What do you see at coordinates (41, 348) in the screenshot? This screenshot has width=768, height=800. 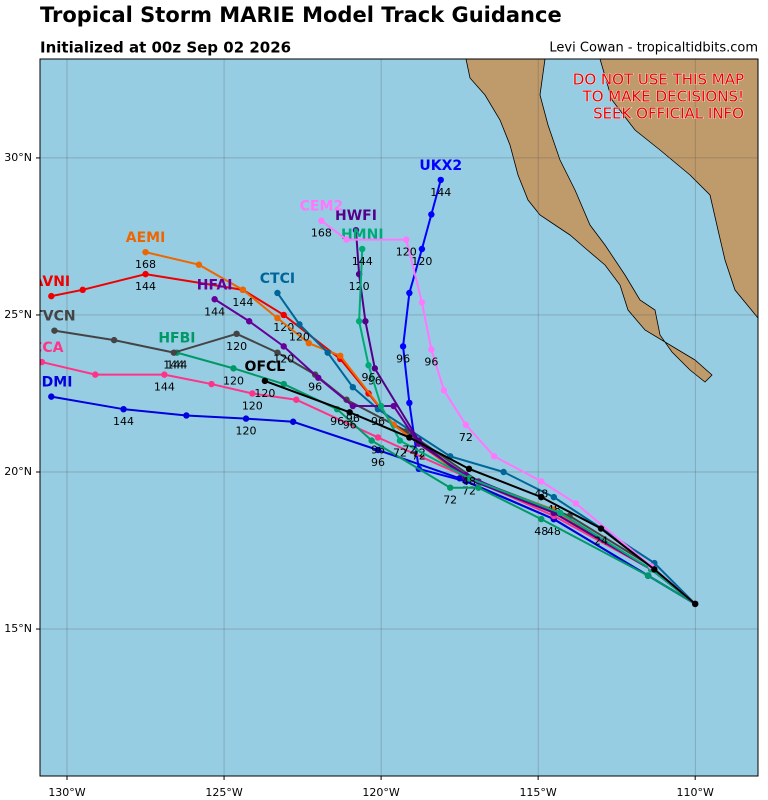 I see `model-name: HCCA` at bounding box center [41, 348].